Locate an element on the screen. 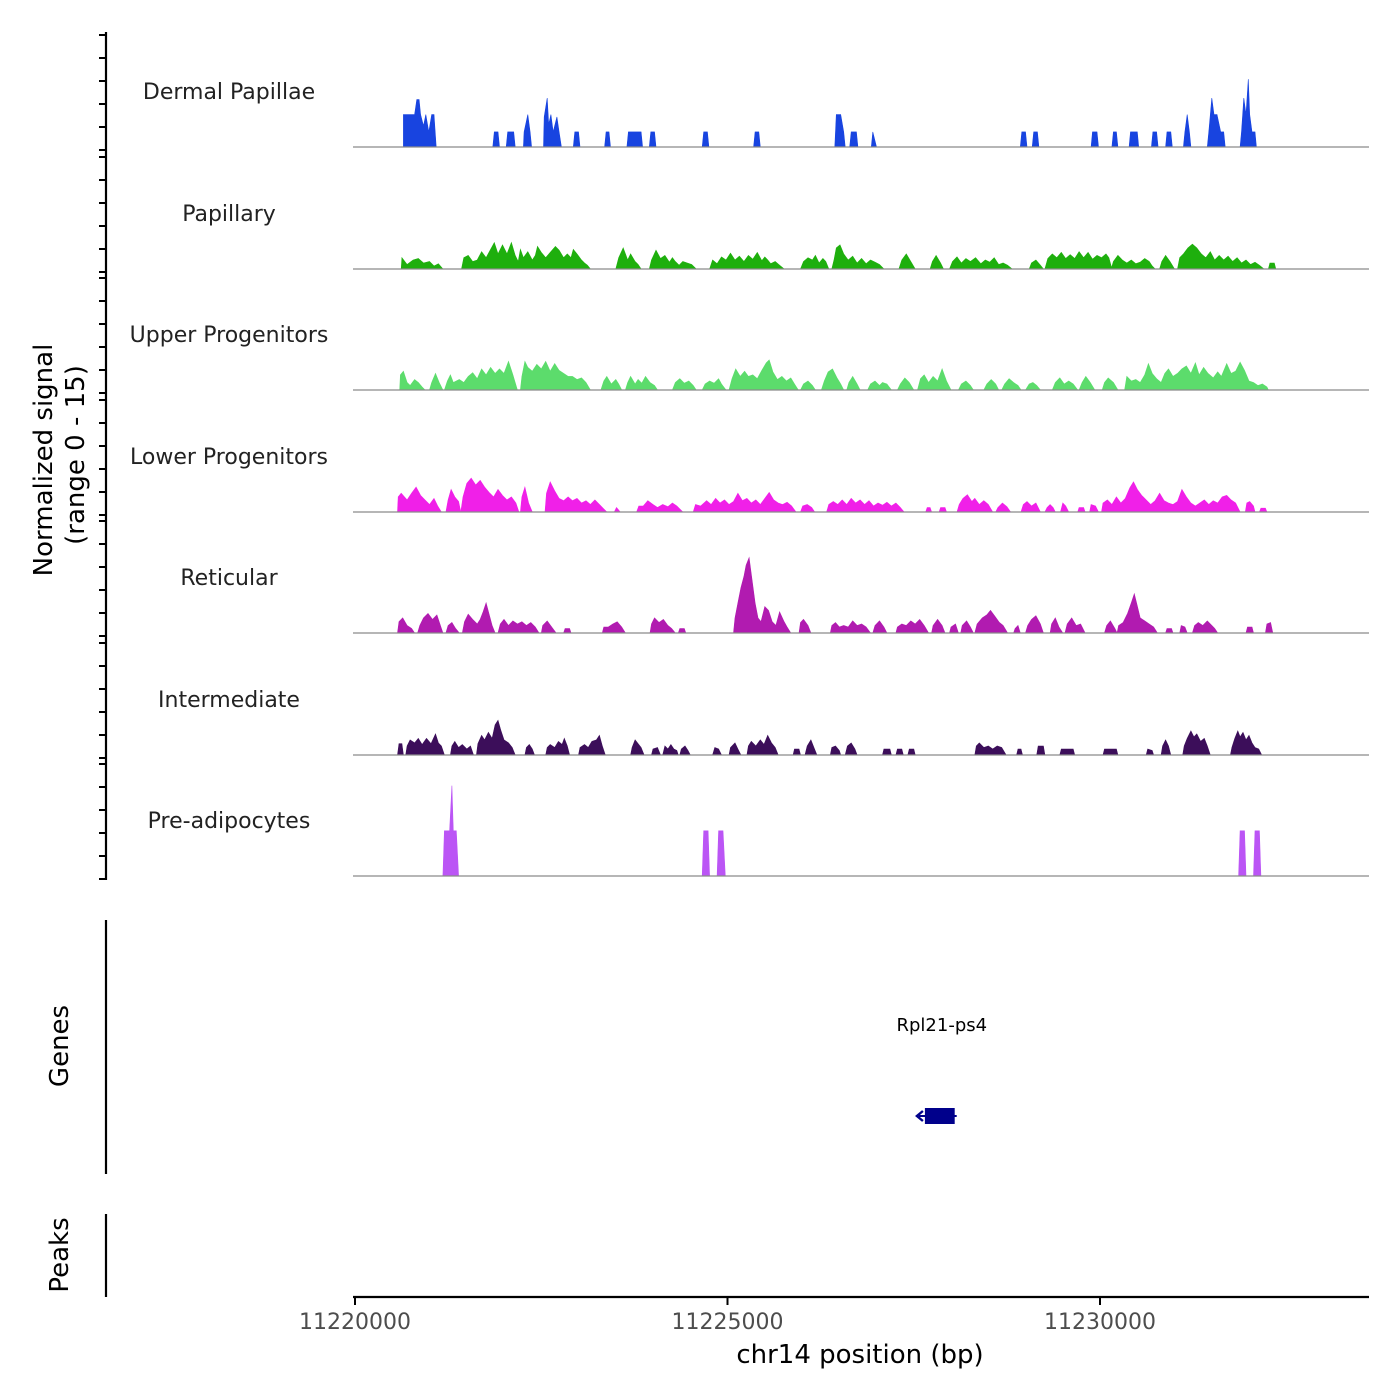 This screenshot has width=1400, height=1400. x-axis-ticks: 11220000 11225000 11230000 is located at coordinates (727, 1316).